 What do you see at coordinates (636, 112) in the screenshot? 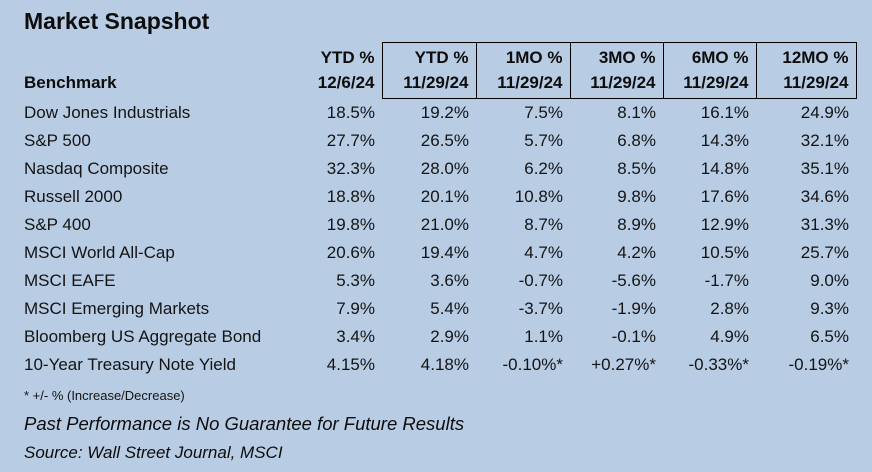
I see `value-cell: 8.1%` at bounding box center [636, 112].